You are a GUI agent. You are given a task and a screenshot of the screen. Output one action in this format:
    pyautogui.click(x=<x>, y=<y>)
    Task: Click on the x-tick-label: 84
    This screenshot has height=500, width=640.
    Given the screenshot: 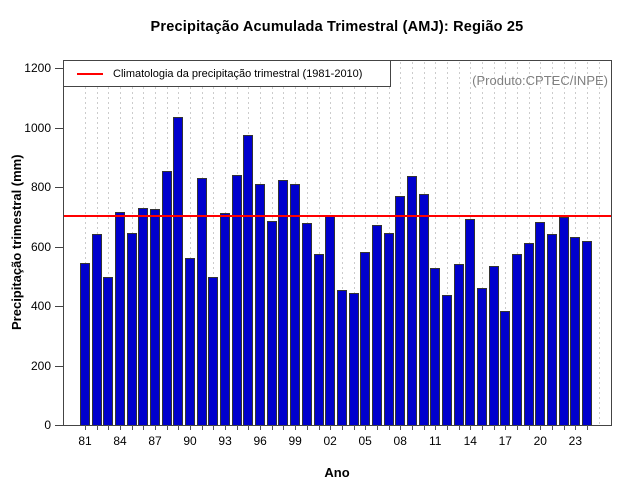 What is the action you would take?
    pyautogui.click(x=120, y=441)
    